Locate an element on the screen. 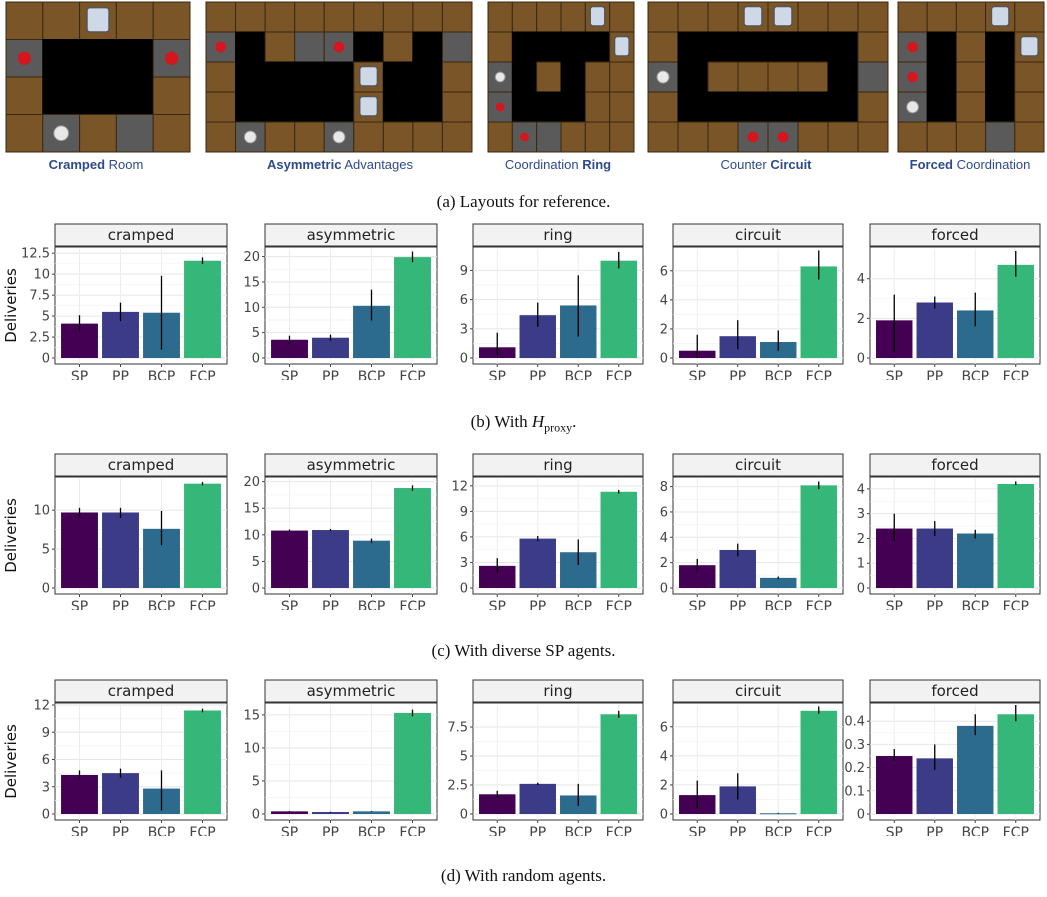 The image size is (1047, 897). panel-title: circuit is located at coordinates (758, 235).